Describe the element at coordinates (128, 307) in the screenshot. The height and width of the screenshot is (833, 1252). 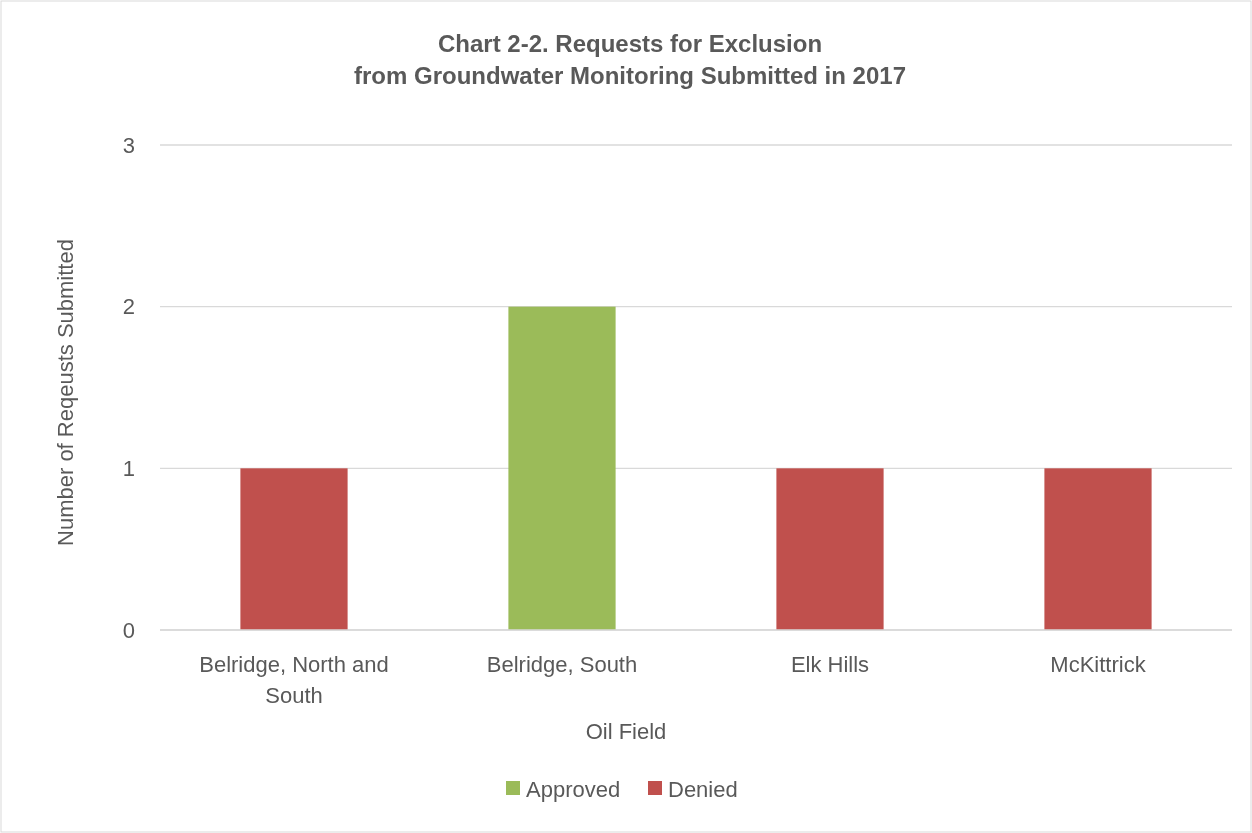
I see `y-tick-label: 2` at that location.